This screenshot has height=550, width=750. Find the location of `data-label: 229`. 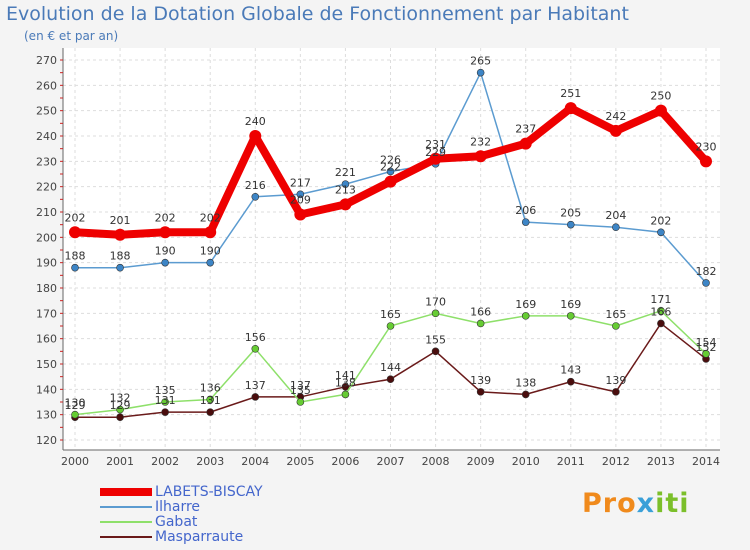

data-label: 229 is located at coordinates (435, 152).